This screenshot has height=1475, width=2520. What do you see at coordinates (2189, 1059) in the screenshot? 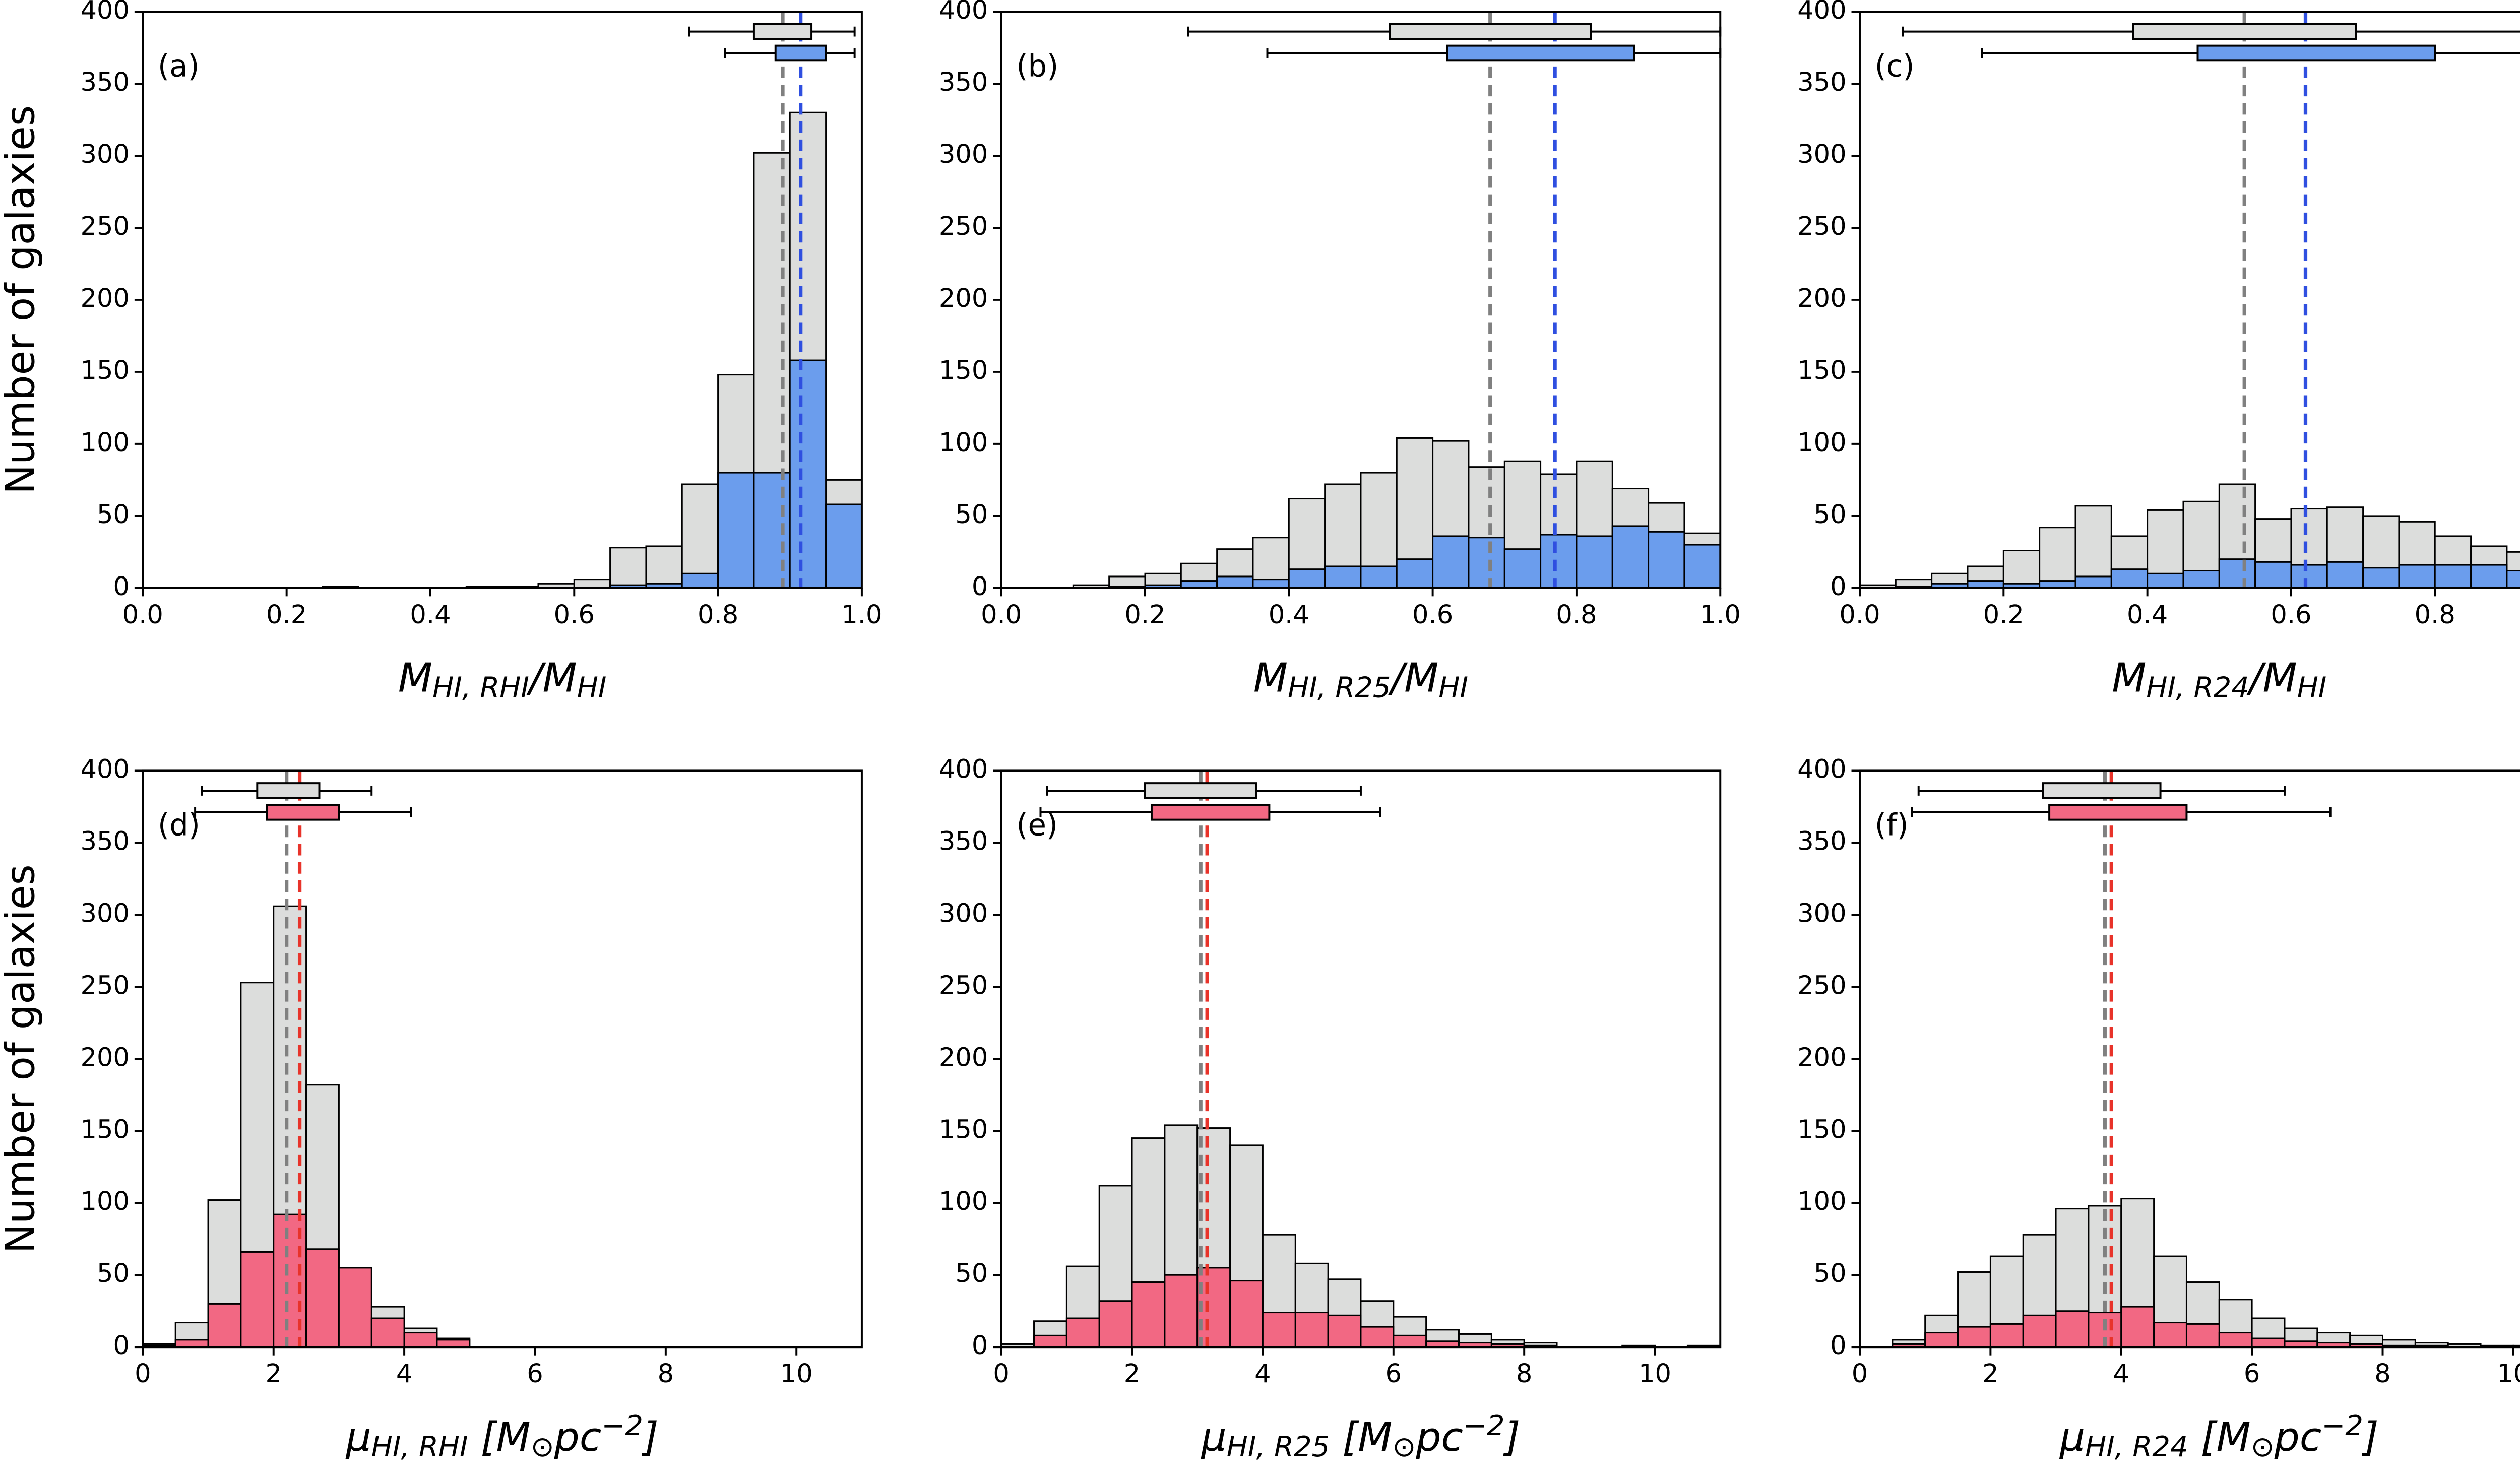
I see `axes-frame` at bounding box center [2189, 1059].